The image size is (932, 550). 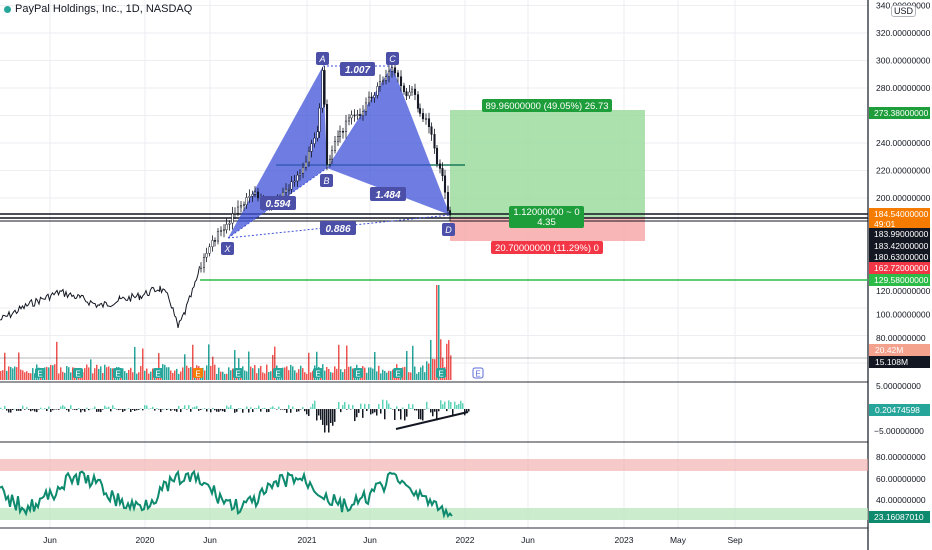 What do you see at coordinates (547, 105) in the screenshot?
I see `profit-label: 89.96000000 (49.05%) 26.73` at bounding box center [547, 105].